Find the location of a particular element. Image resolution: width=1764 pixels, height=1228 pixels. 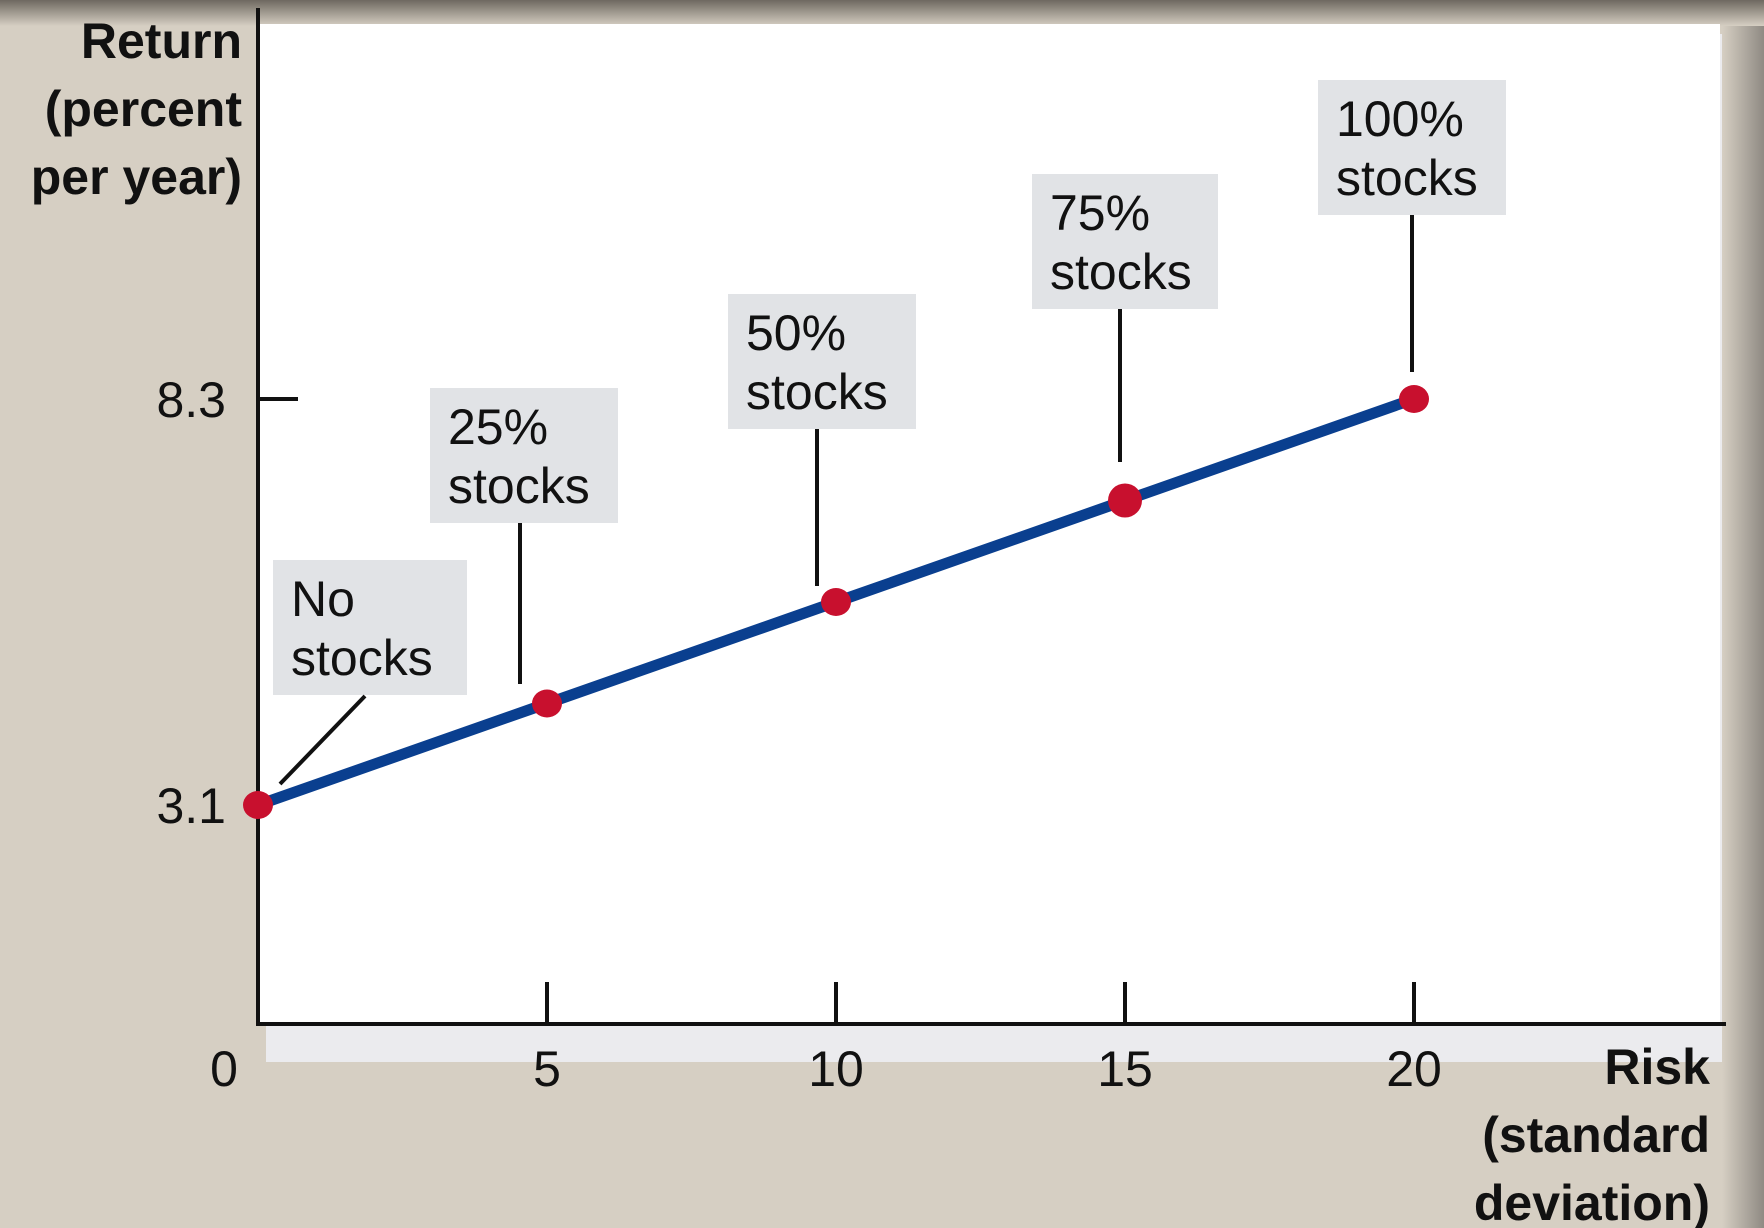

point-label-0-line-1: stocks is located at coordinates (362, 658).